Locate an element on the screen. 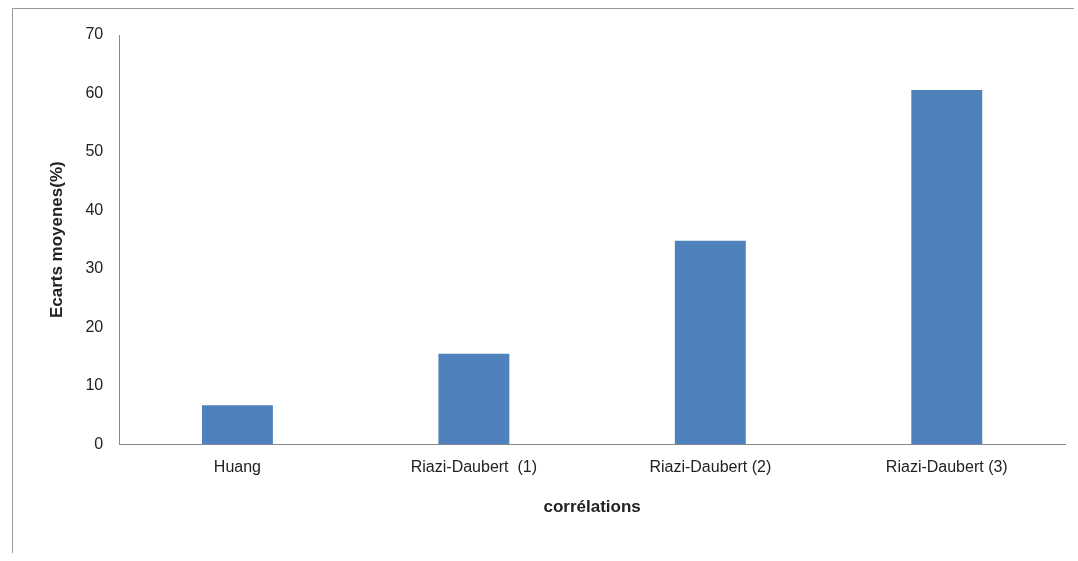  y-tick-label: 50 is located at coordinates (94, 151).